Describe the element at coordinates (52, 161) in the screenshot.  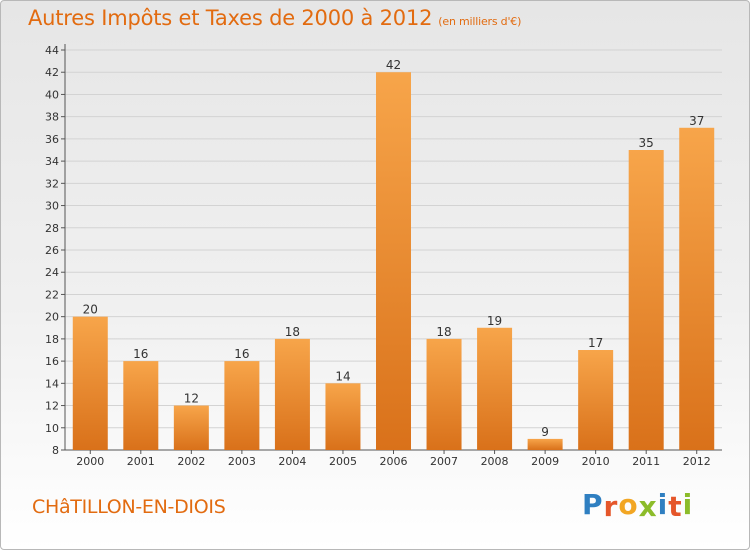
I see `y-tick-label: 34` at that location.